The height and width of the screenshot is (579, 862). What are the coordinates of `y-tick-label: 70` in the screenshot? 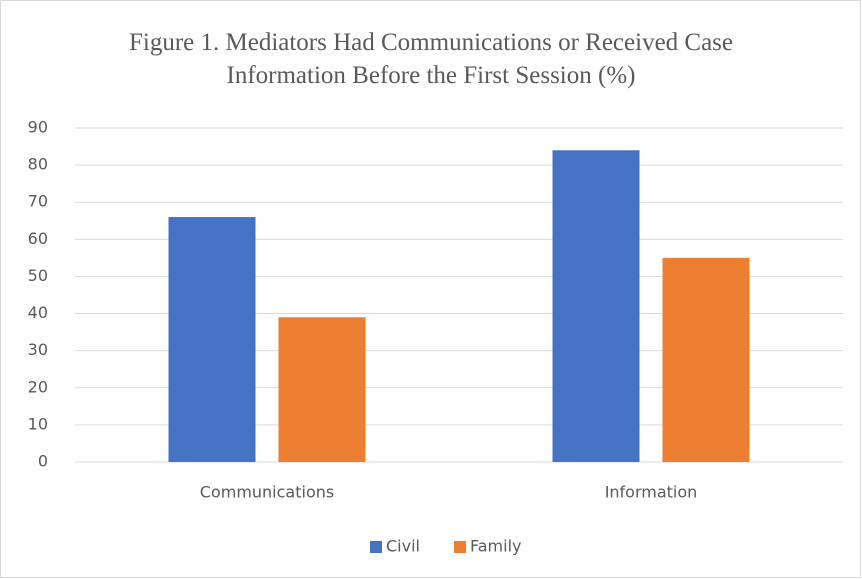 It's located at (38, 201).